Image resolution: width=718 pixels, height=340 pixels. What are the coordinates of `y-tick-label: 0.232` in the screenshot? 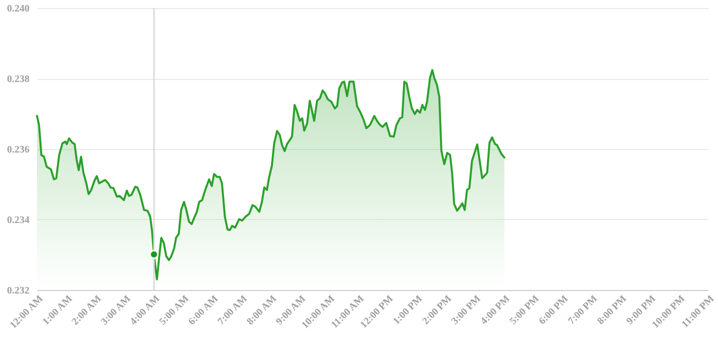 It's located at (18, 291).